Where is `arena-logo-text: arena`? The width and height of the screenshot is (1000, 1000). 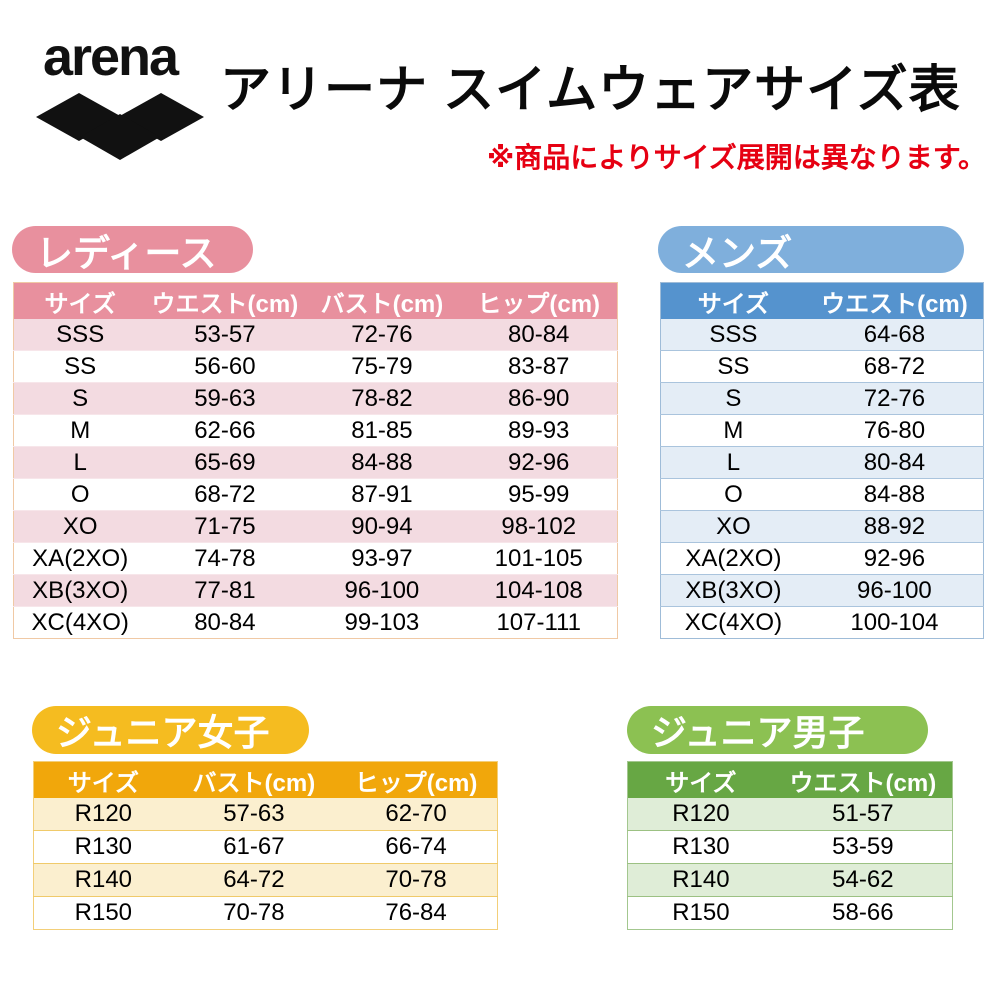
arena-logo-text: arena is located at coordinates (110, 57).